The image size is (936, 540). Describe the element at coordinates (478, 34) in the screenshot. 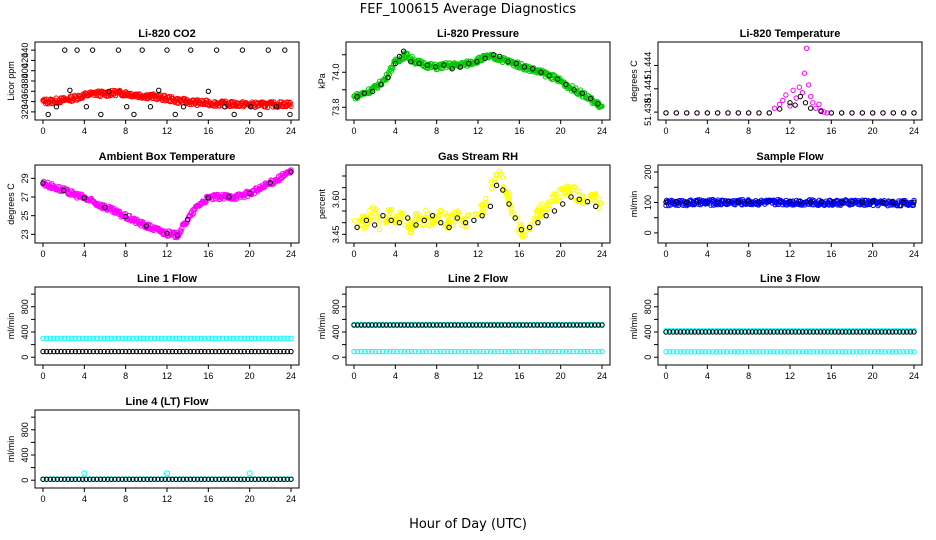

I see `panel-title: Li-820 Pressure` at that location.